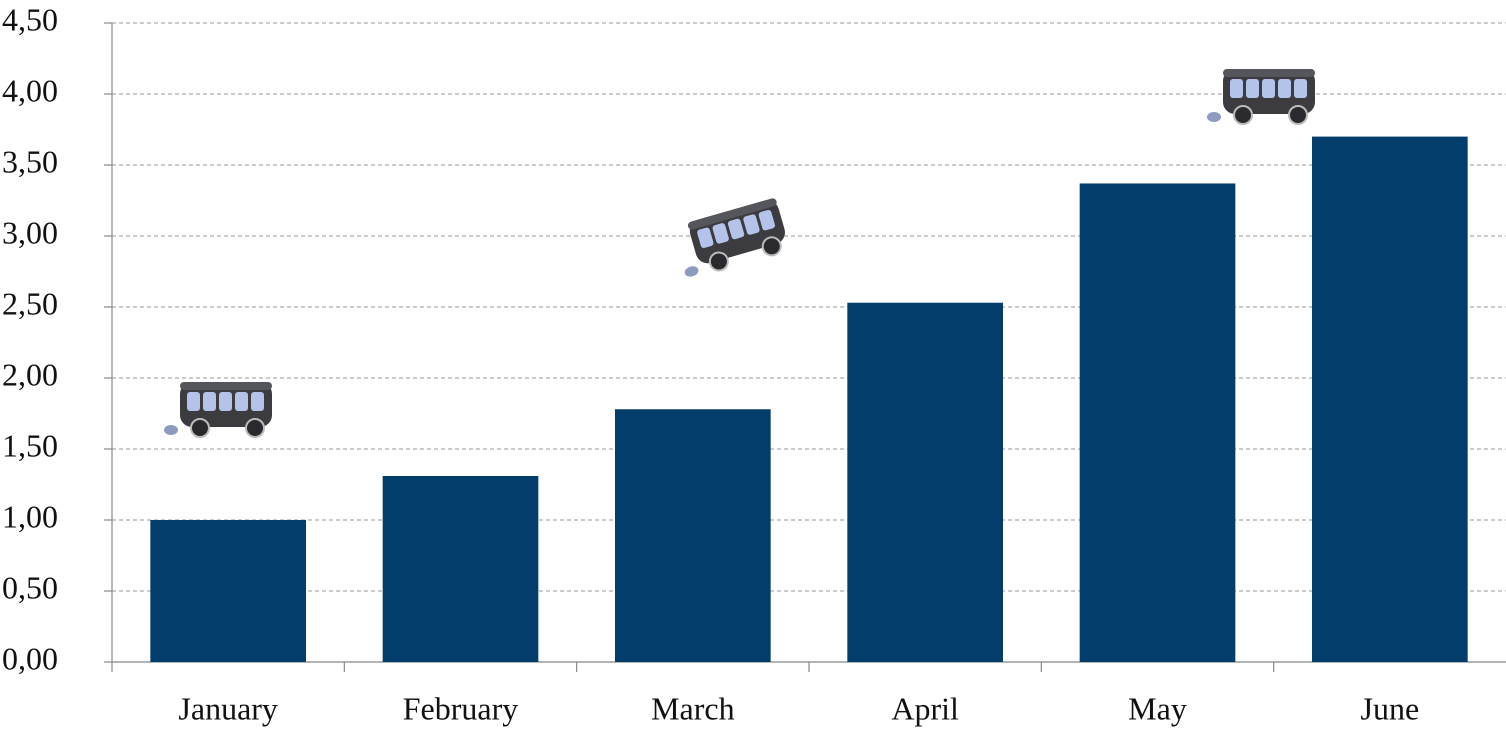  What do you see at coordinates (1157, 708) in the screenshot?
I see `x-tick-label: May` at bounding box center [1157, 708].